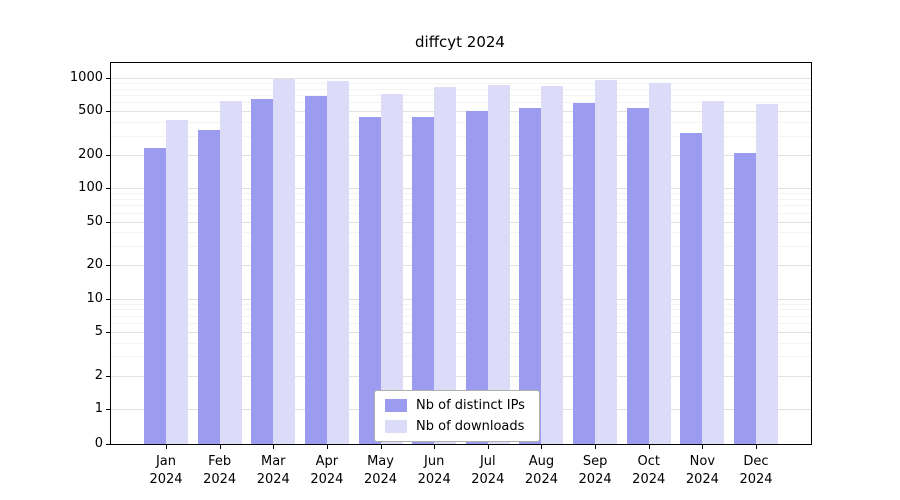 The image size is (900, 500). I want to click on bar-distinct-ips-mar, so click(262, 271).